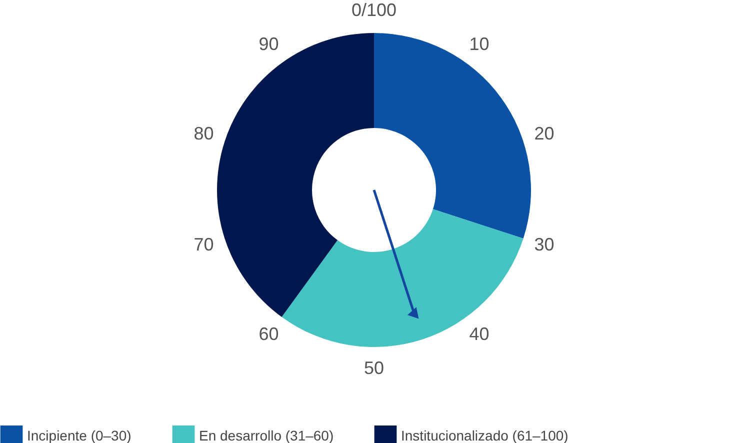 This screenshot has width=736, height=443. I want to click on text: 0/100, so click(374, 10).